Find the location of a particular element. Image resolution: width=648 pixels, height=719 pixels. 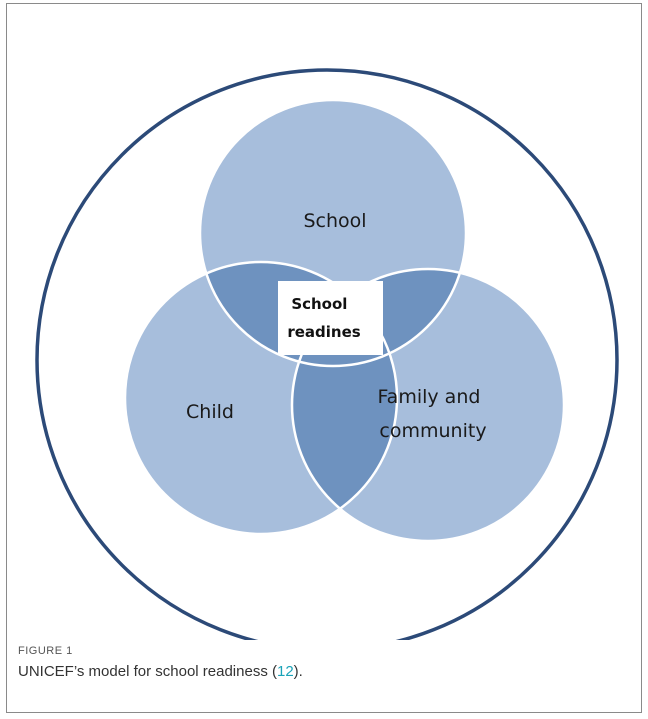

center-label-line-1: School is located at coordinates (319, 304).